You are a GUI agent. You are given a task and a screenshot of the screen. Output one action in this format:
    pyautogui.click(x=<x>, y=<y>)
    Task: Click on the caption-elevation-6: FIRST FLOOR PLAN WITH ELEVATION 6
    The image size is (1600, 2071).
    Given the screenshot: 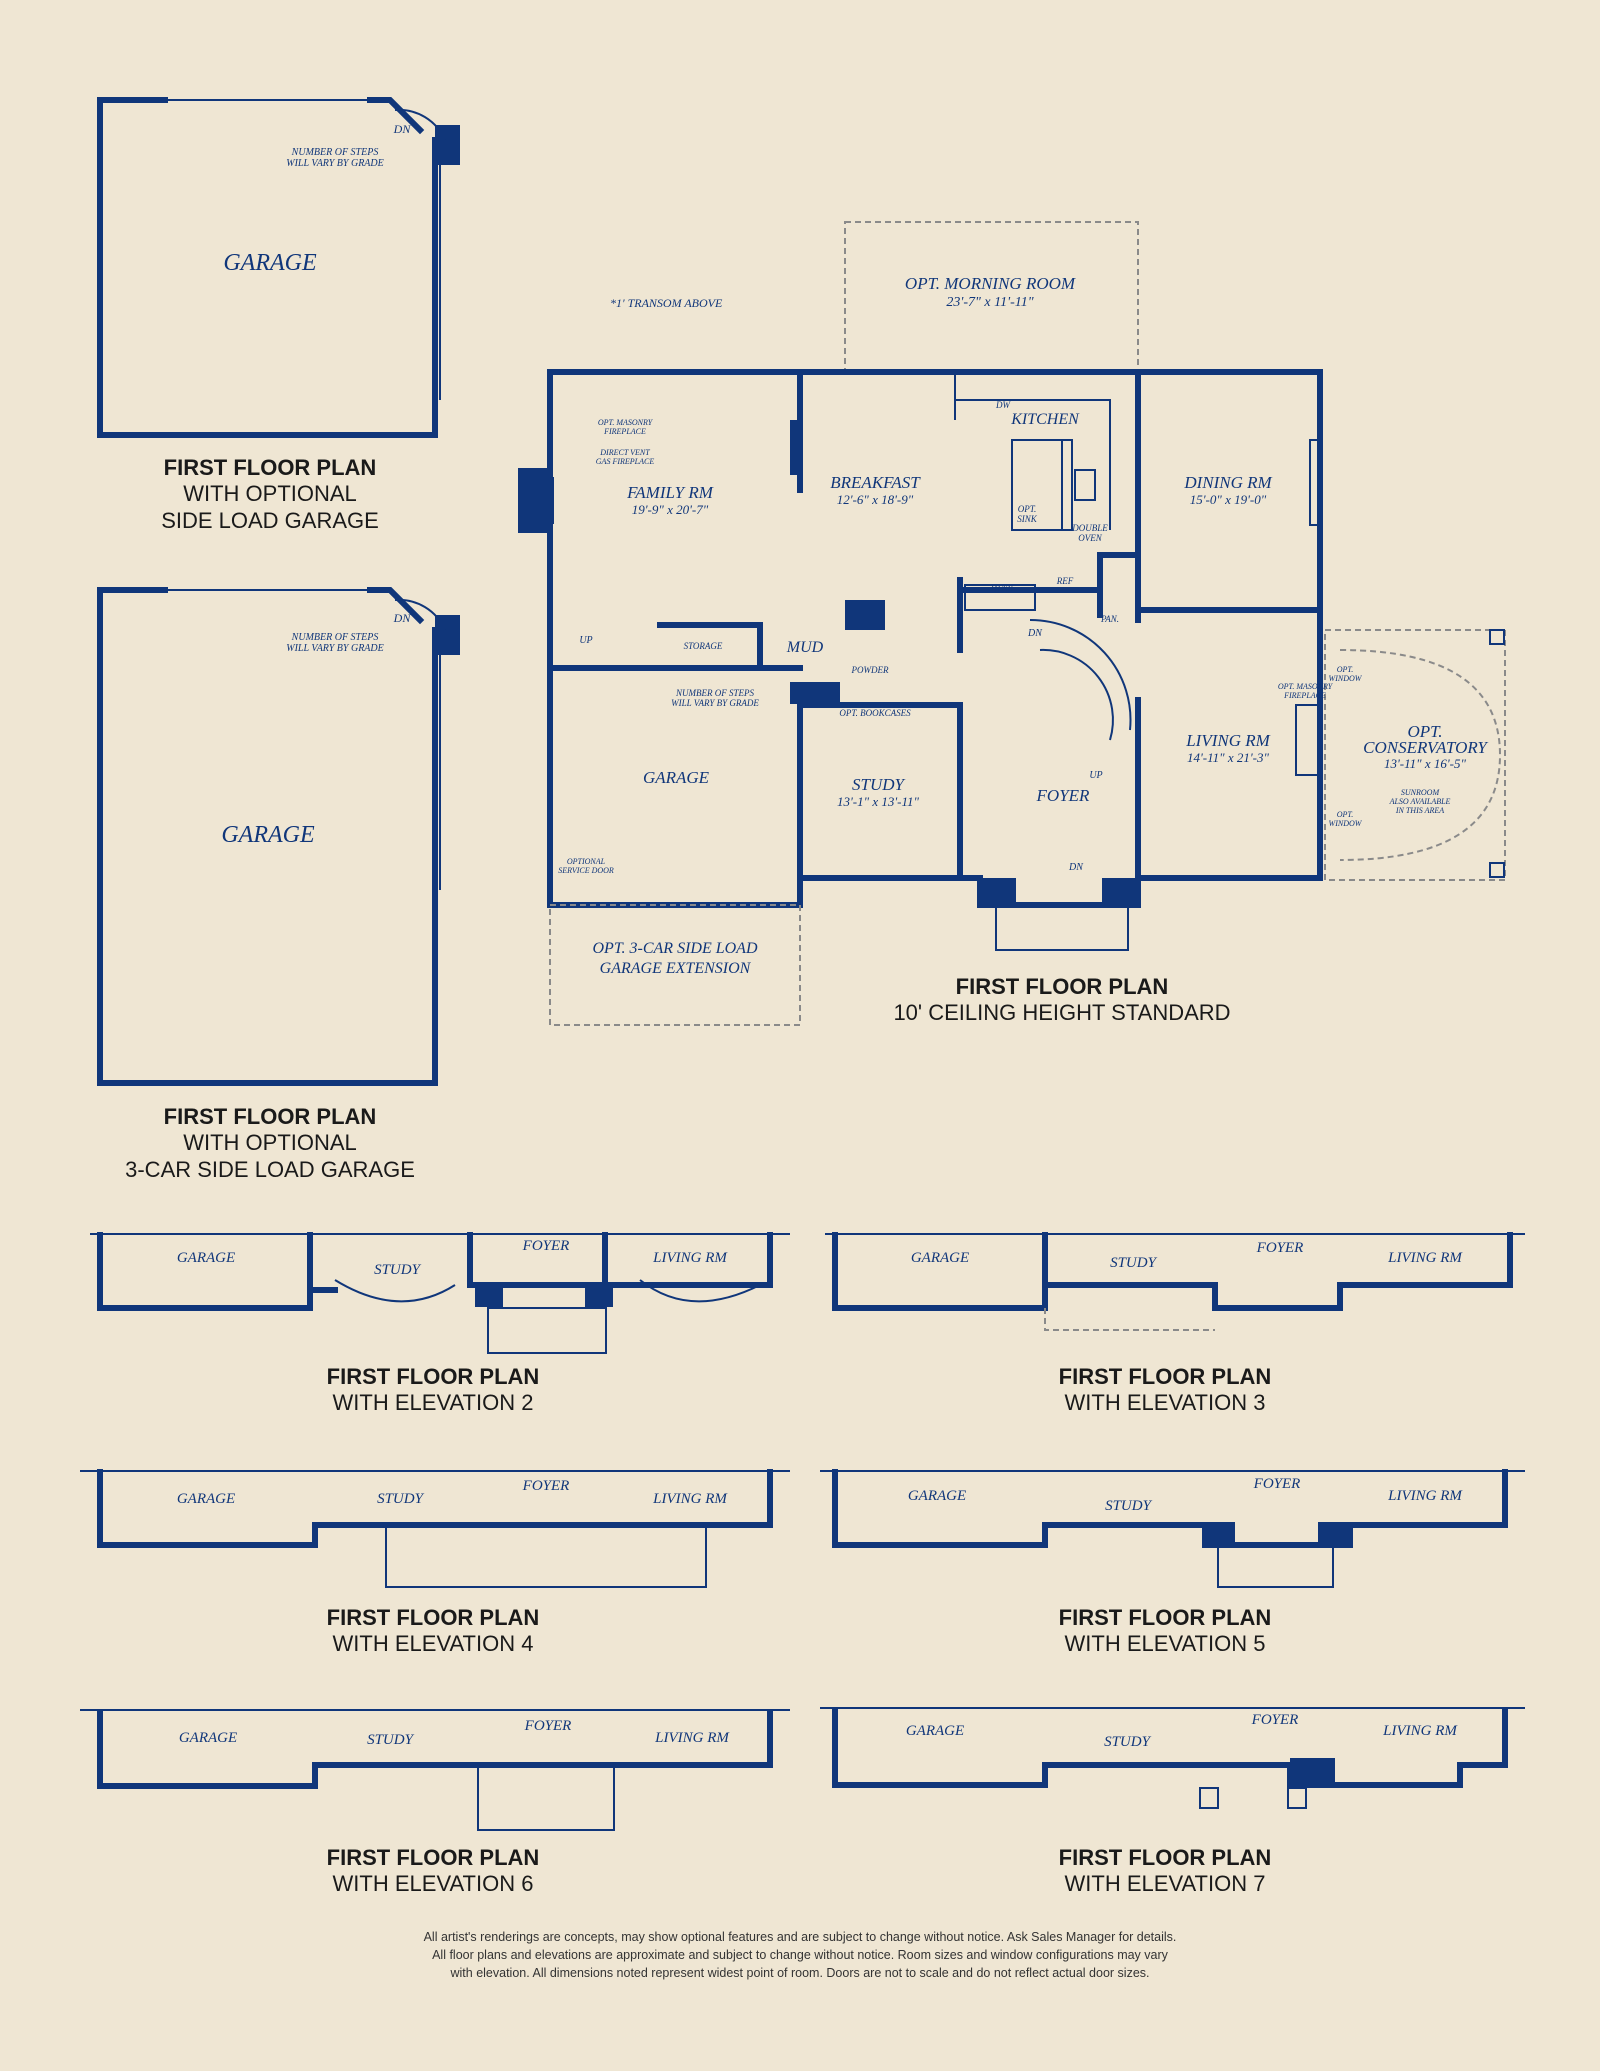 What is the action you would take?
    pyautogui.click(x=433, y=1871)
    